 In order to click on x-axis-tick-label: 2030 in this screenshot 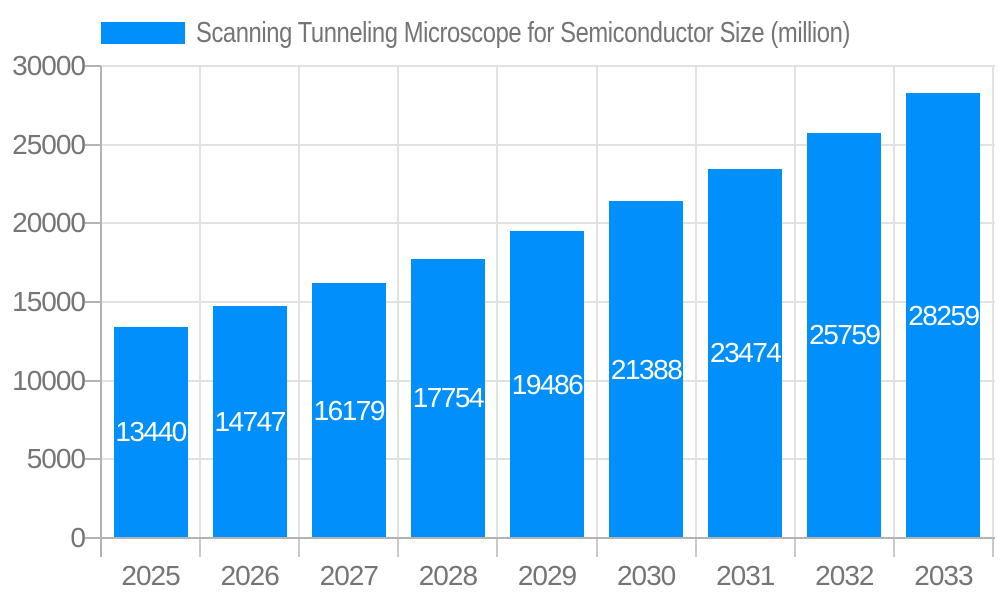, I will do `click(646, 575)`.